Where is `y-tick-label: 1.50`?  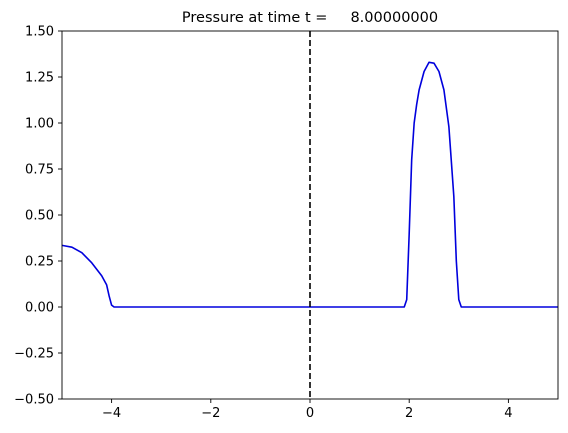
y-tick-label: 1.50 is located at coordinates (39, 32).